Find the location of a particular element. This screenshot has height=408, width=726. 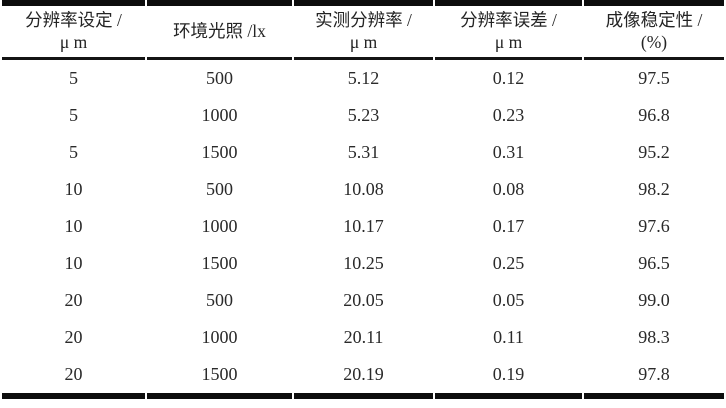

table-row: 10 500 10.08 0.08 98.2 is located at coordinates (363, 189).